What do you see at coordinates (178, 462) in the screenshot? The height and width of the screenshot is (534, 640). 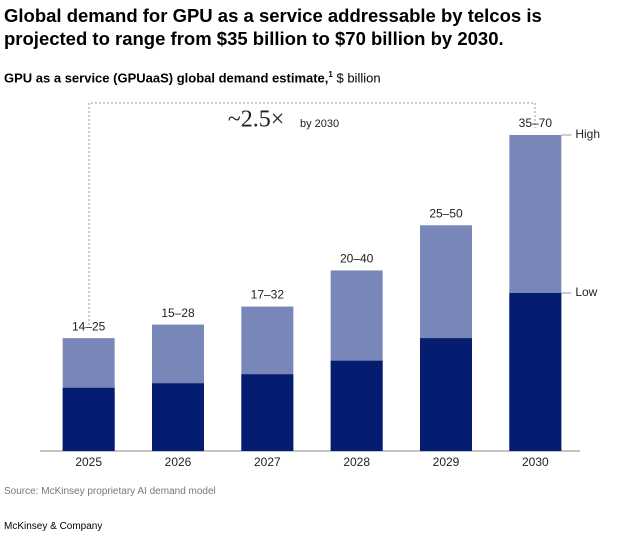 I see `x-tick-label: 2026` at bounding box center [178, 462].